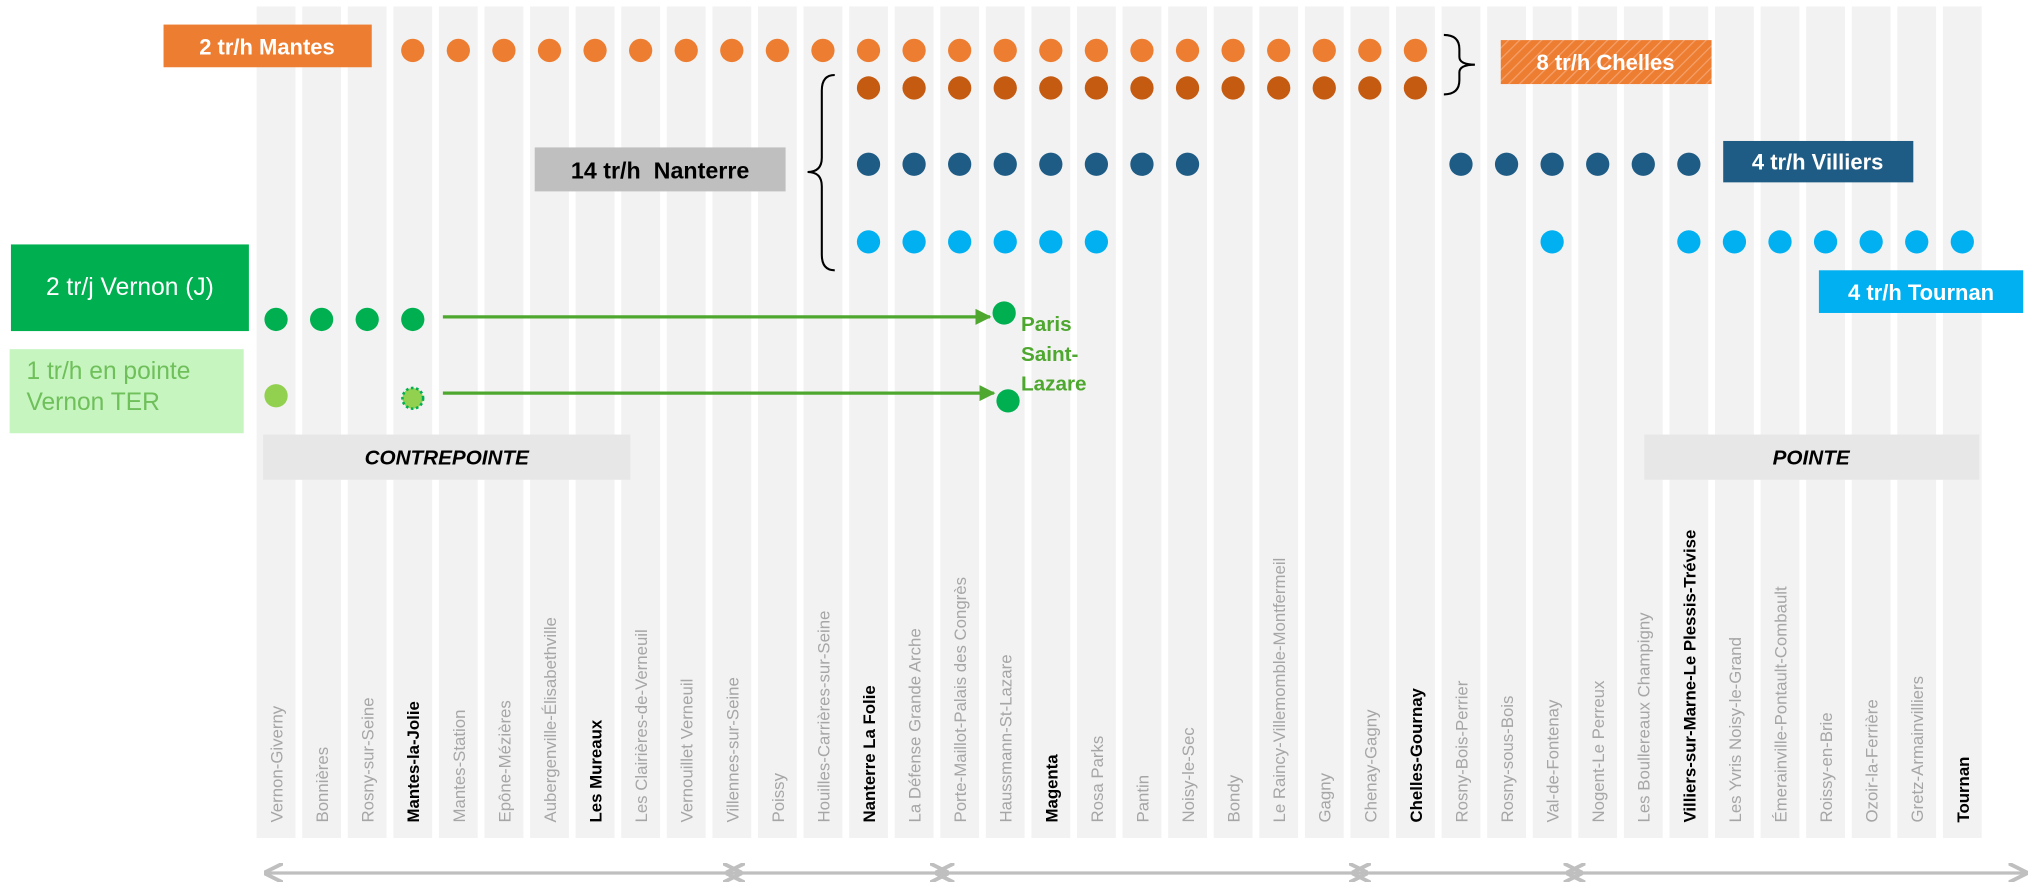 The width and height of the screenshot is (2029, 882). I want to click on station-label: Epône-Mézières, so click(504, 761).